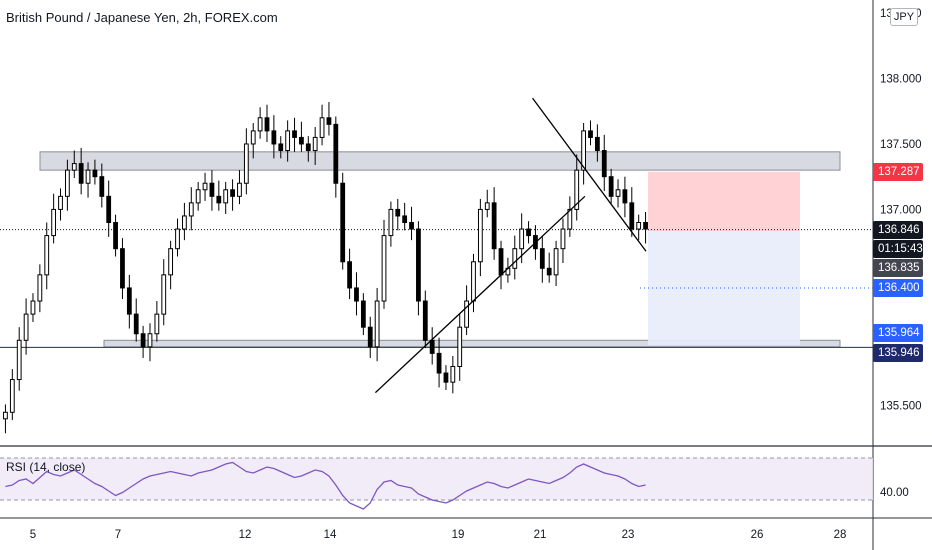 This screenshot has width=932, height=550. What do you see at coordinates (325, 485) in the screenshot?
I see `rsi-line` at bounding box center [325, 485].